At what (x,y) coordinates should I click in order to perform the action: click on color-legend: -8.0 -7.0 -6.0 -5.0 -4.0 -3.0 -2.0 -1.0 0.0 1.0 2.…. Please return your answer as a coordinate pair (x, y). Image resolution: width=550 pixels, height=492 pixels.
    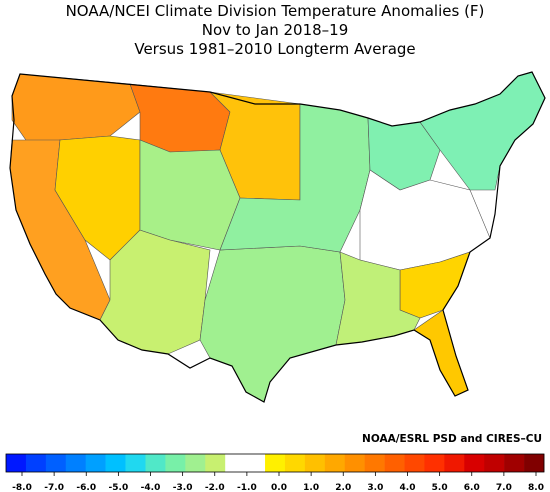
    Looking at the image, I should click on (275, 472).